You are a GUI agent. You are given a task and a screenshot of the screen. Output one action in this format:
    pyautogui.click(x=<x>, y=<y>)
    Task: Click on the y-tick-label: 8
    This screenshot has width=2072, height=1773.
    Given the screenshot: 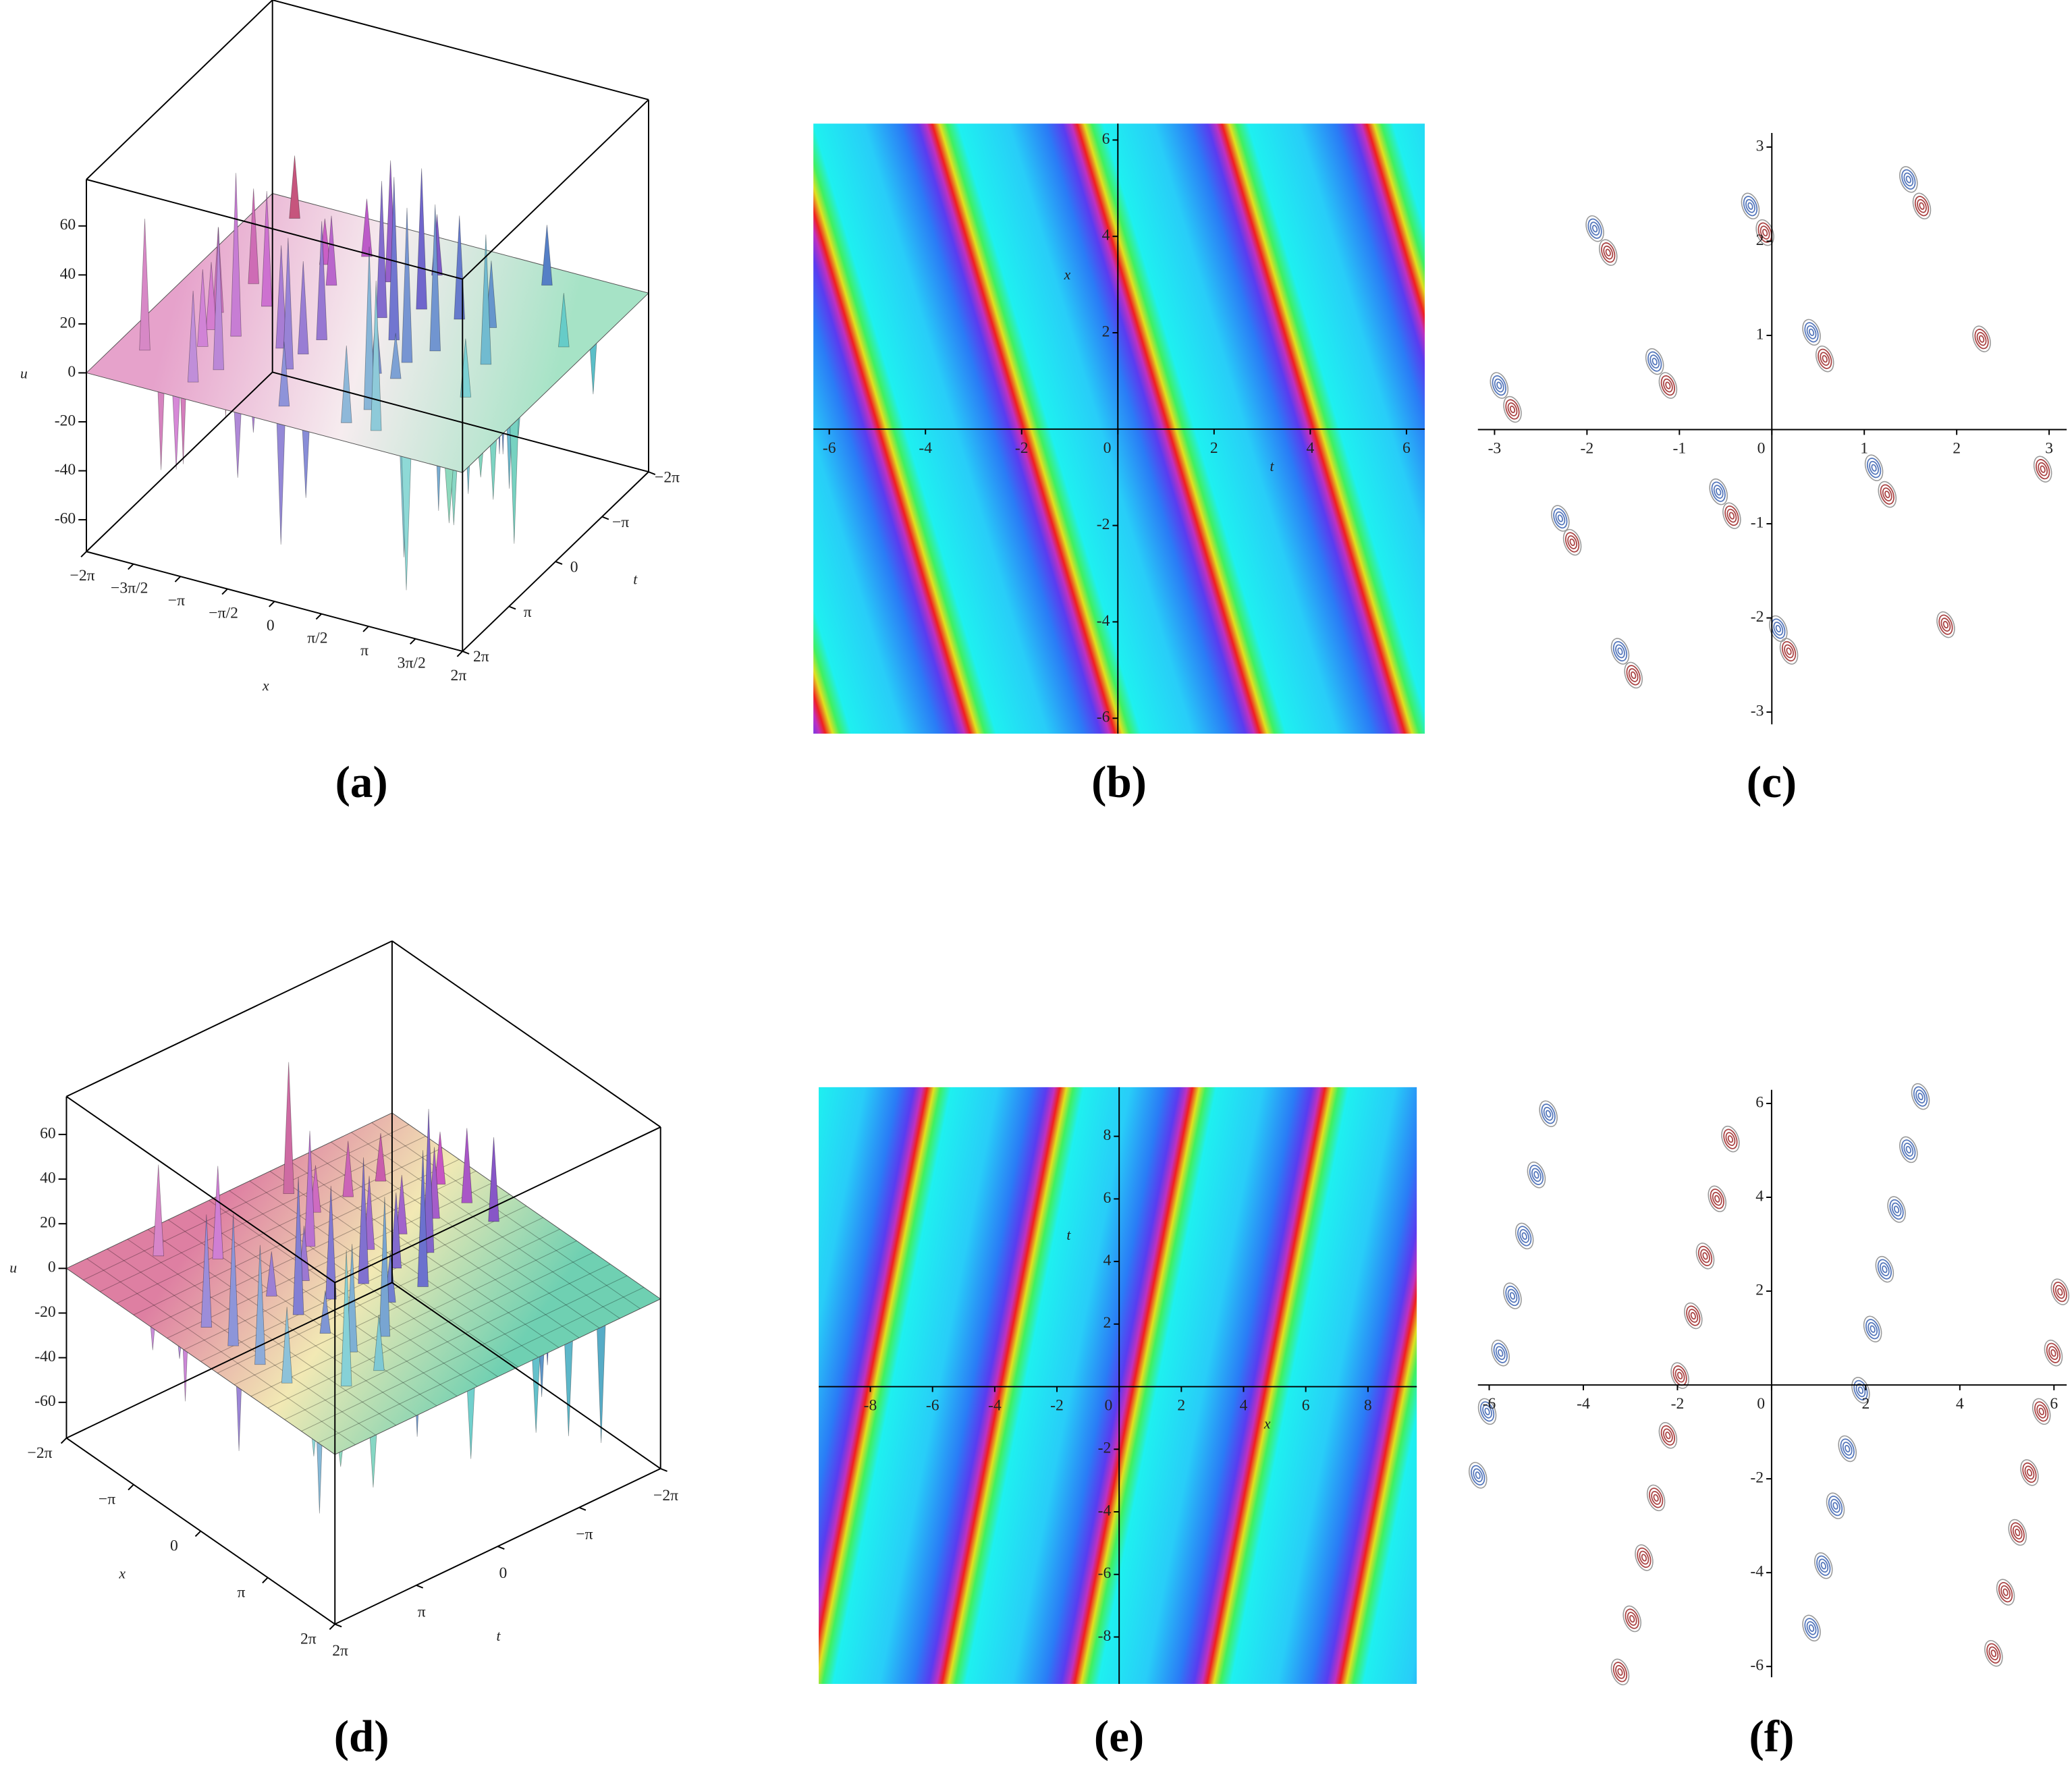 What is the action you would take?
    pyautogui.click(x=1107, y=1135)
    